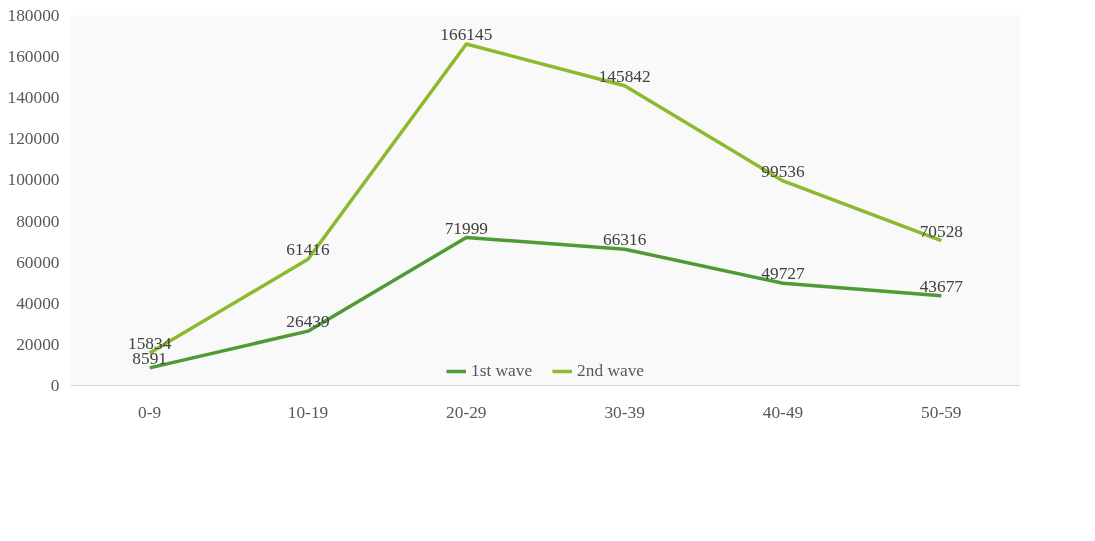 The height and width of the screenshot is (541, 1095). Describe the element at coordinates (55, 385) in the screenshot. I see `y-tick-label: 0` at that location.